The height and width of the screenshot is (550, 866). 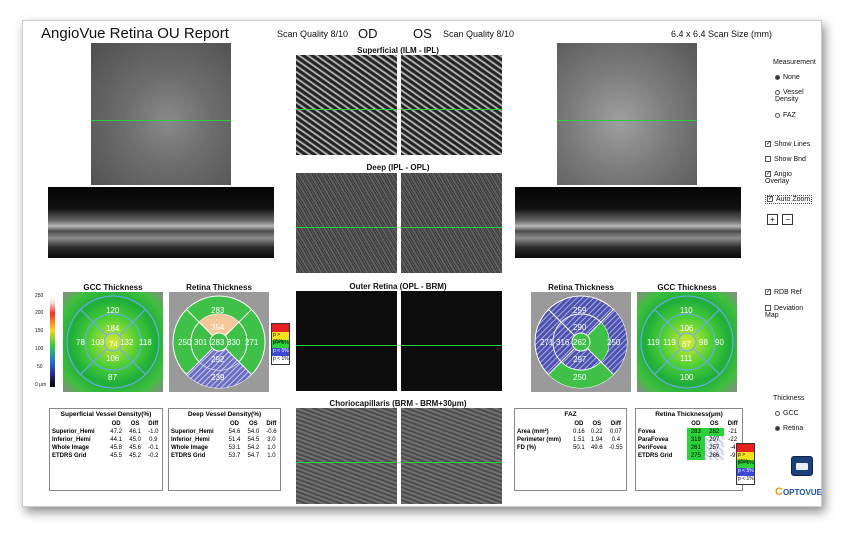 I want to click on retina-map-os: 259 290 271 316 262 297 250 250, so click(x=581, y=342).